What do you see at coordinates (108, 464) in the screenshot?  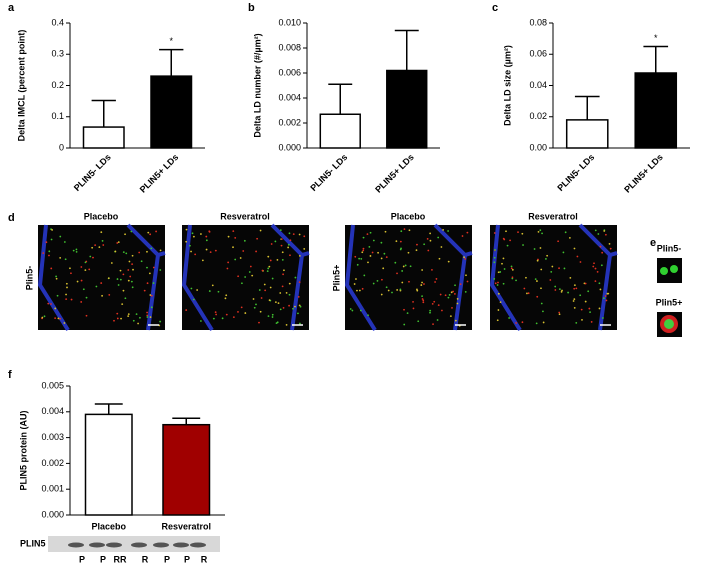 I see `bar` at bounding box center [108, 464].